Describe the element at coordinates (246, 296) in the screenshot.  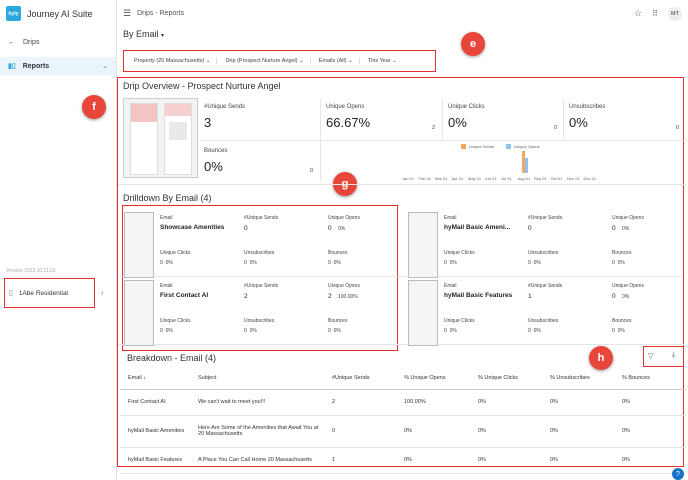
I see `sends-value: 2` at that location.